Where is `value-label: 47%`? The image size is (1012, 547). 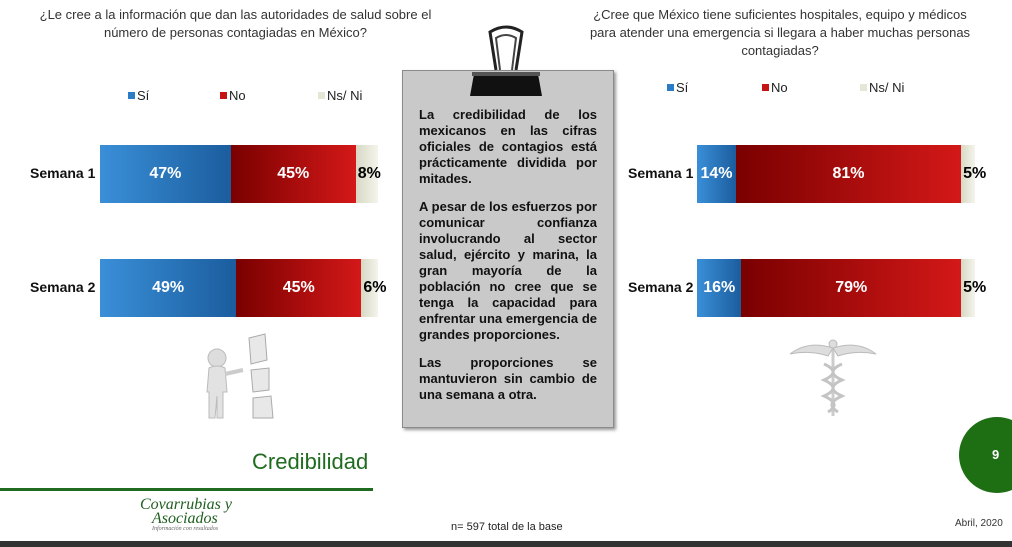 value-label: 47% is located at coordinates (165, 173).